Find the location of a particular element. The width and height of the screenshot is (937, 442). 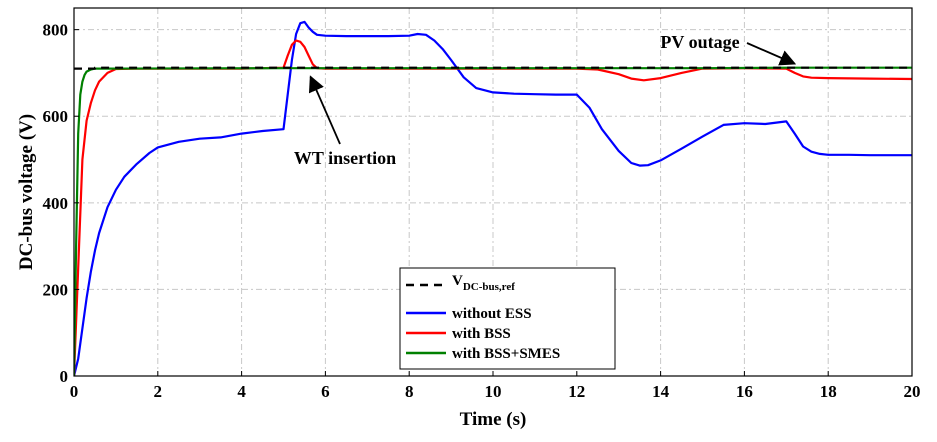

x-axis-label: Time (s) is located at coordinates (493, 419).